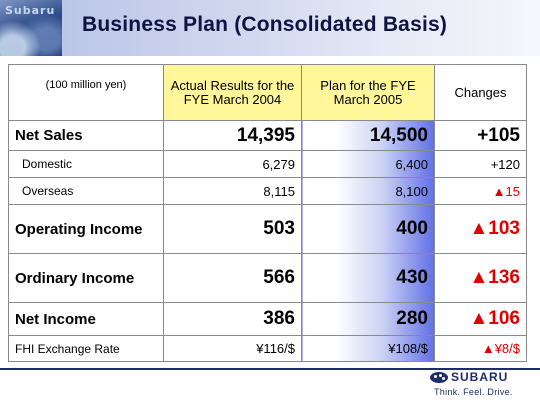  I want to click on pleiades-logo-icon, so click(439, 377).